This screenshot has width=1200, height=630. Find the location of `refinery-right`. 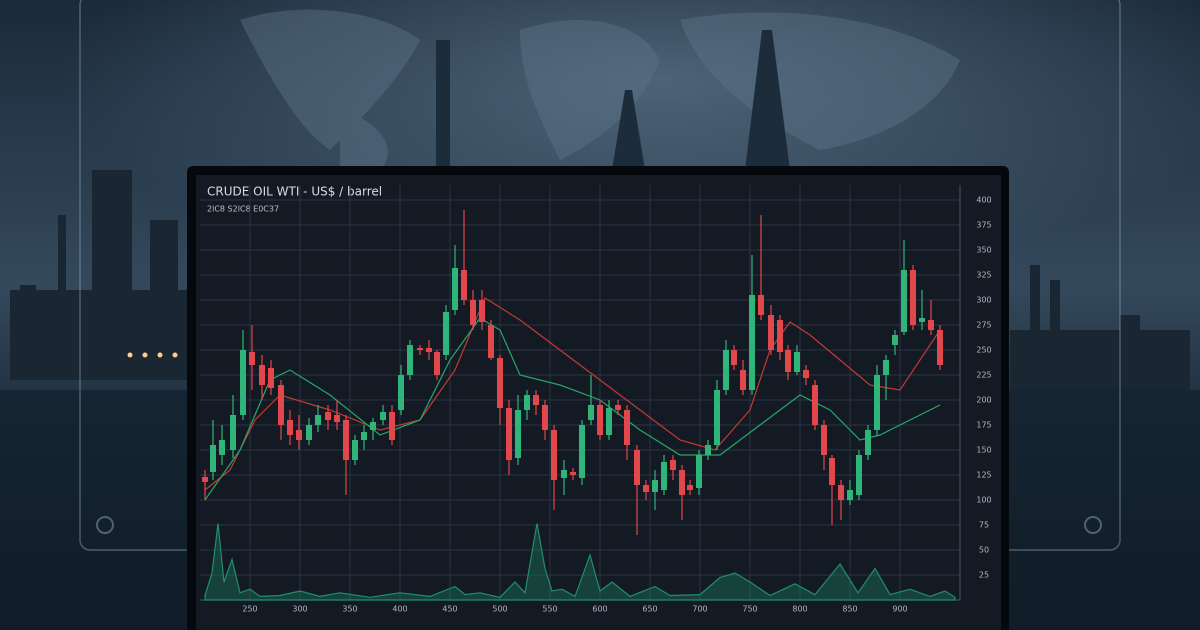

refinery-right is located at coordinates (1100, 327).